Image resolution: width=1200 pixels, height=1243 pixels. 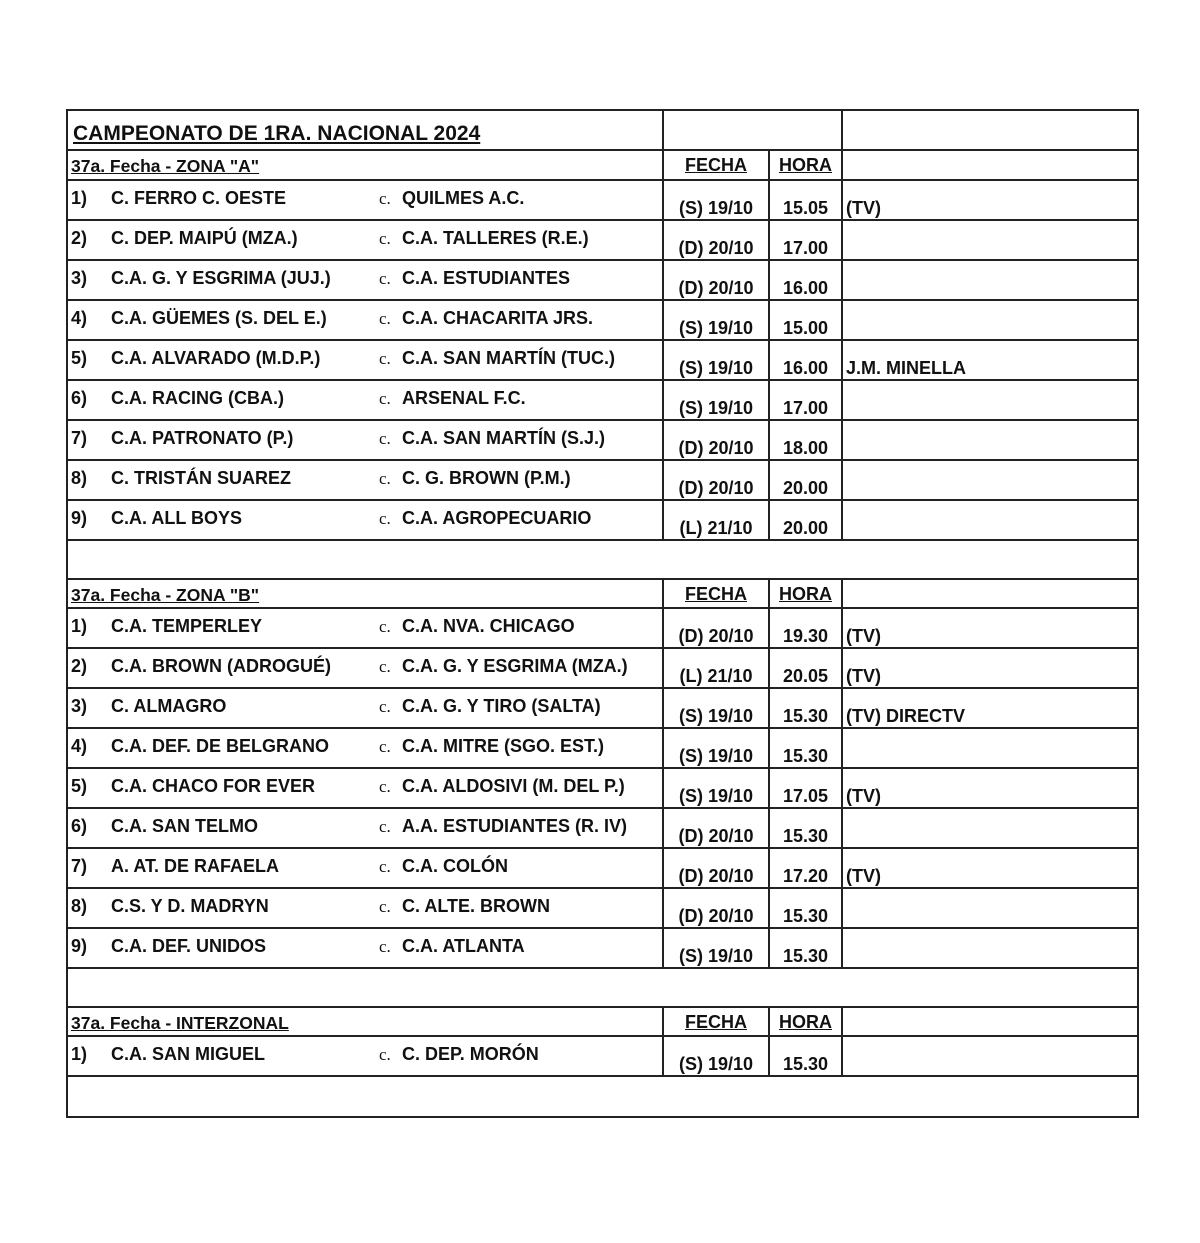 I want to click on match-time: 19.30, so click(x=805, y=636).